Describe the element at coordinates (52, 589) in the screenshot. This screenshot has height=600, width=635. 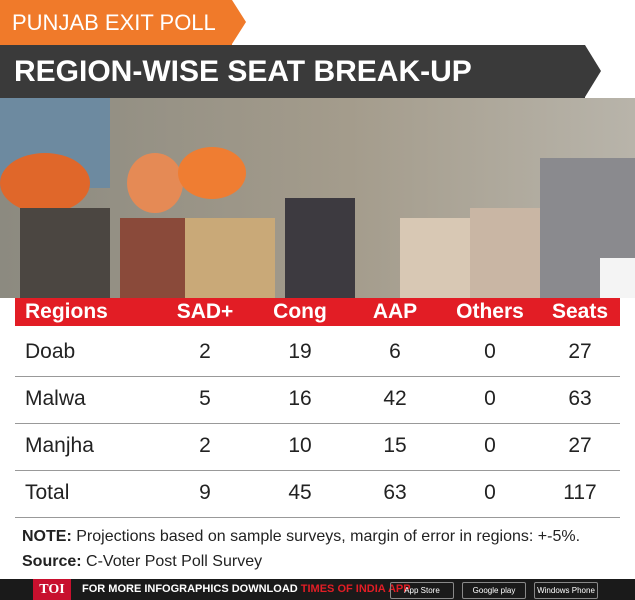
I see `logo: TOI` at that location.